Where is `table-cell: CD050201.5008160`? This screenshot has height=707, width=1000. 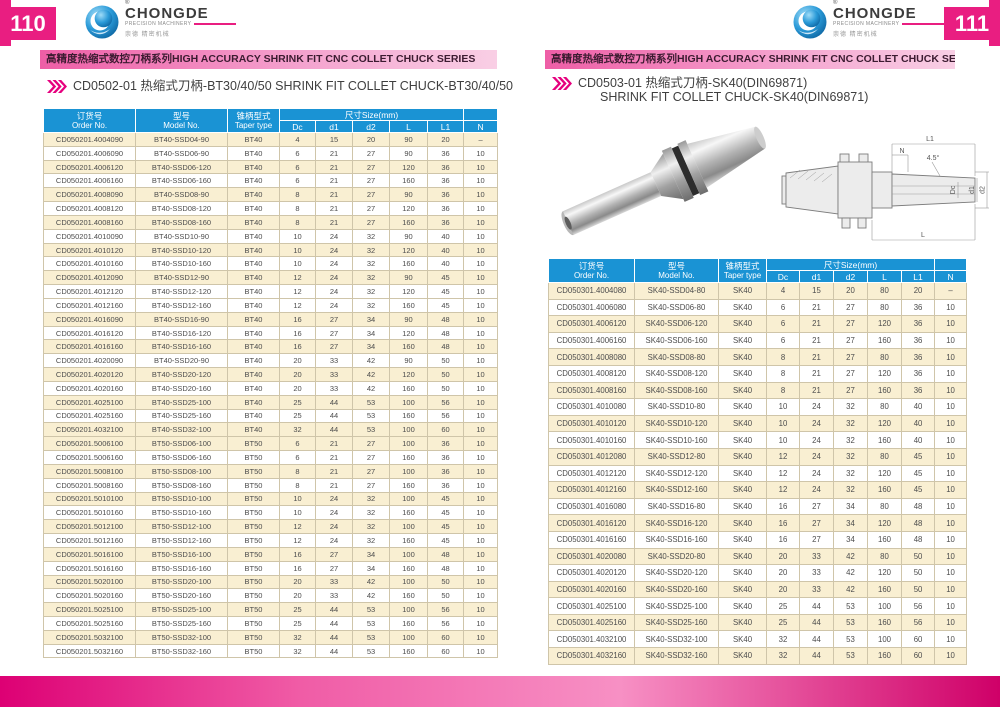
table-cell: CD050201.5008160 is located at coordinates (89, 485).